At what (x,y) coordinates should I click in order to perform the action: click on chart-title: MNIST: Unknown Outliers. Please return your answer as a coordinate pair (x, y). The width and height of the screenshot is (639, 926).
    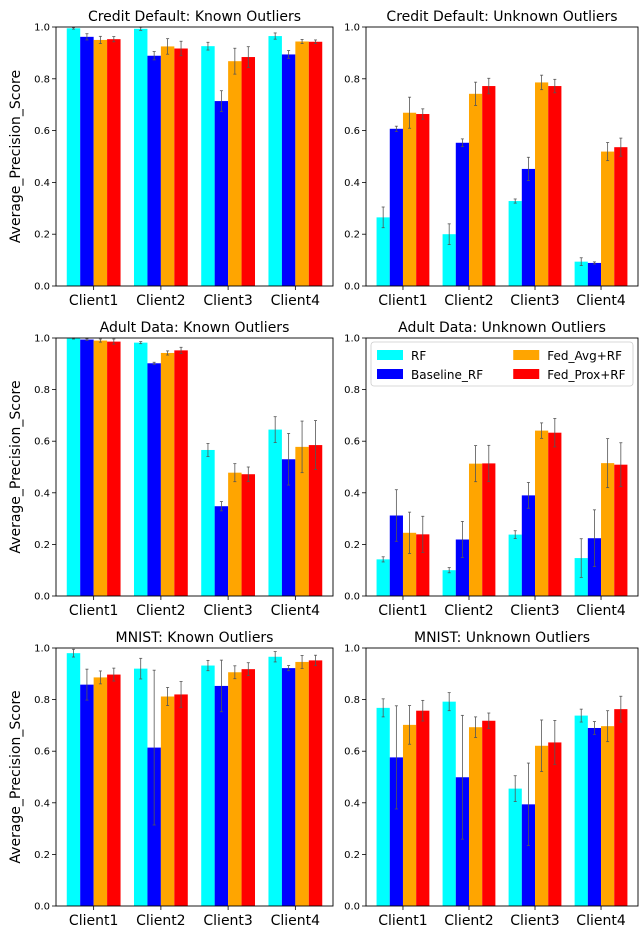
    Looking at the image, I should click on (502, 638).